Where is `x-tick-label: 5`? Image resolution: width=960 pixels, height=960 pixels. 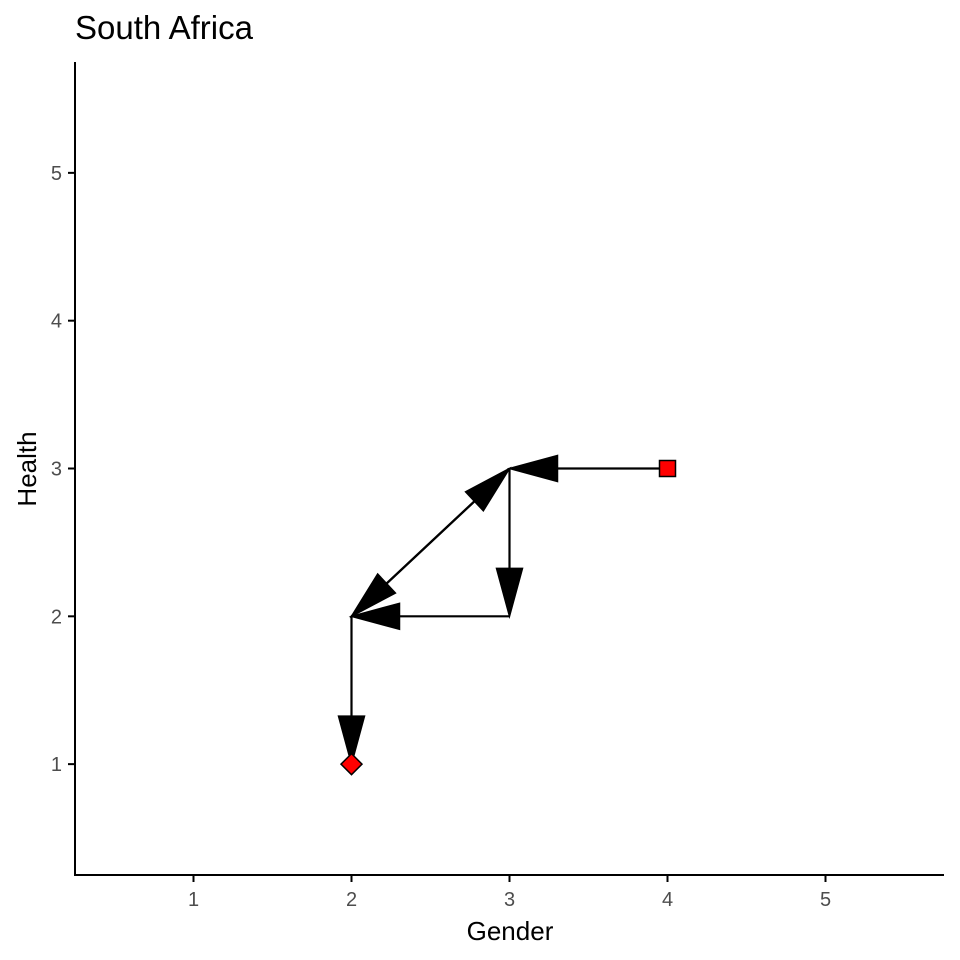
x-tick-label: 5 is located at coordinates (825, 900).